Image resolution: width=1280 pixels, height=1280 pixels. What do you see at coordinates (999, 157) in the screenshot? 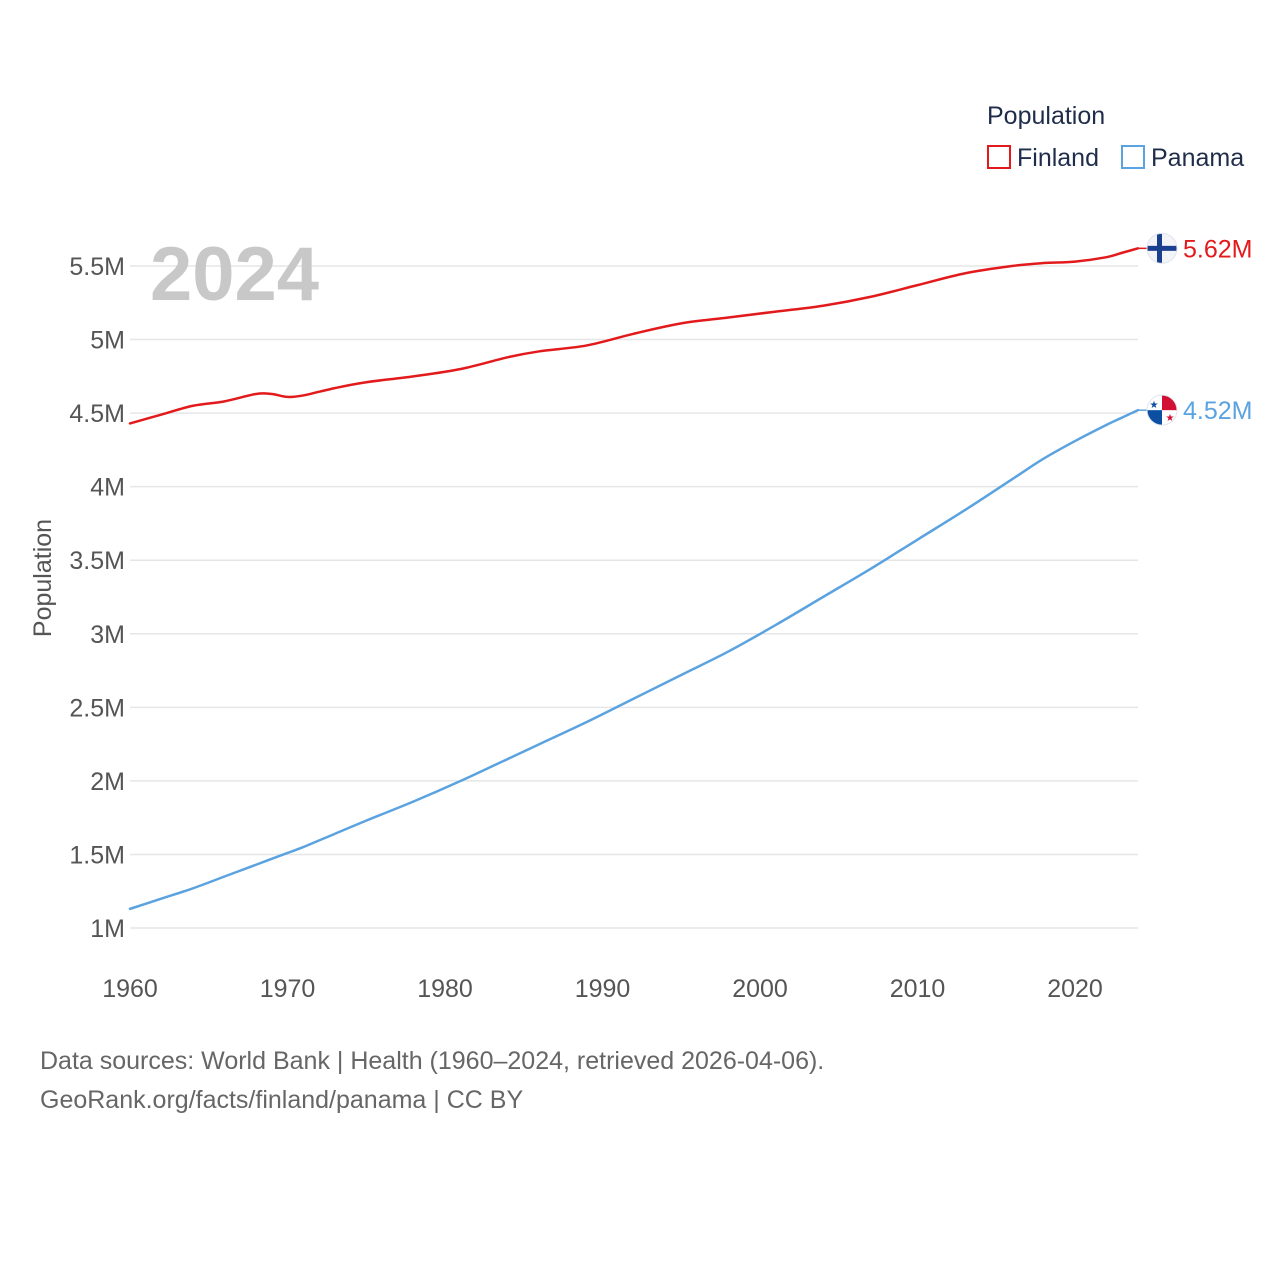
I see `legend-swatch-finland` at bounding box center [999, 157].